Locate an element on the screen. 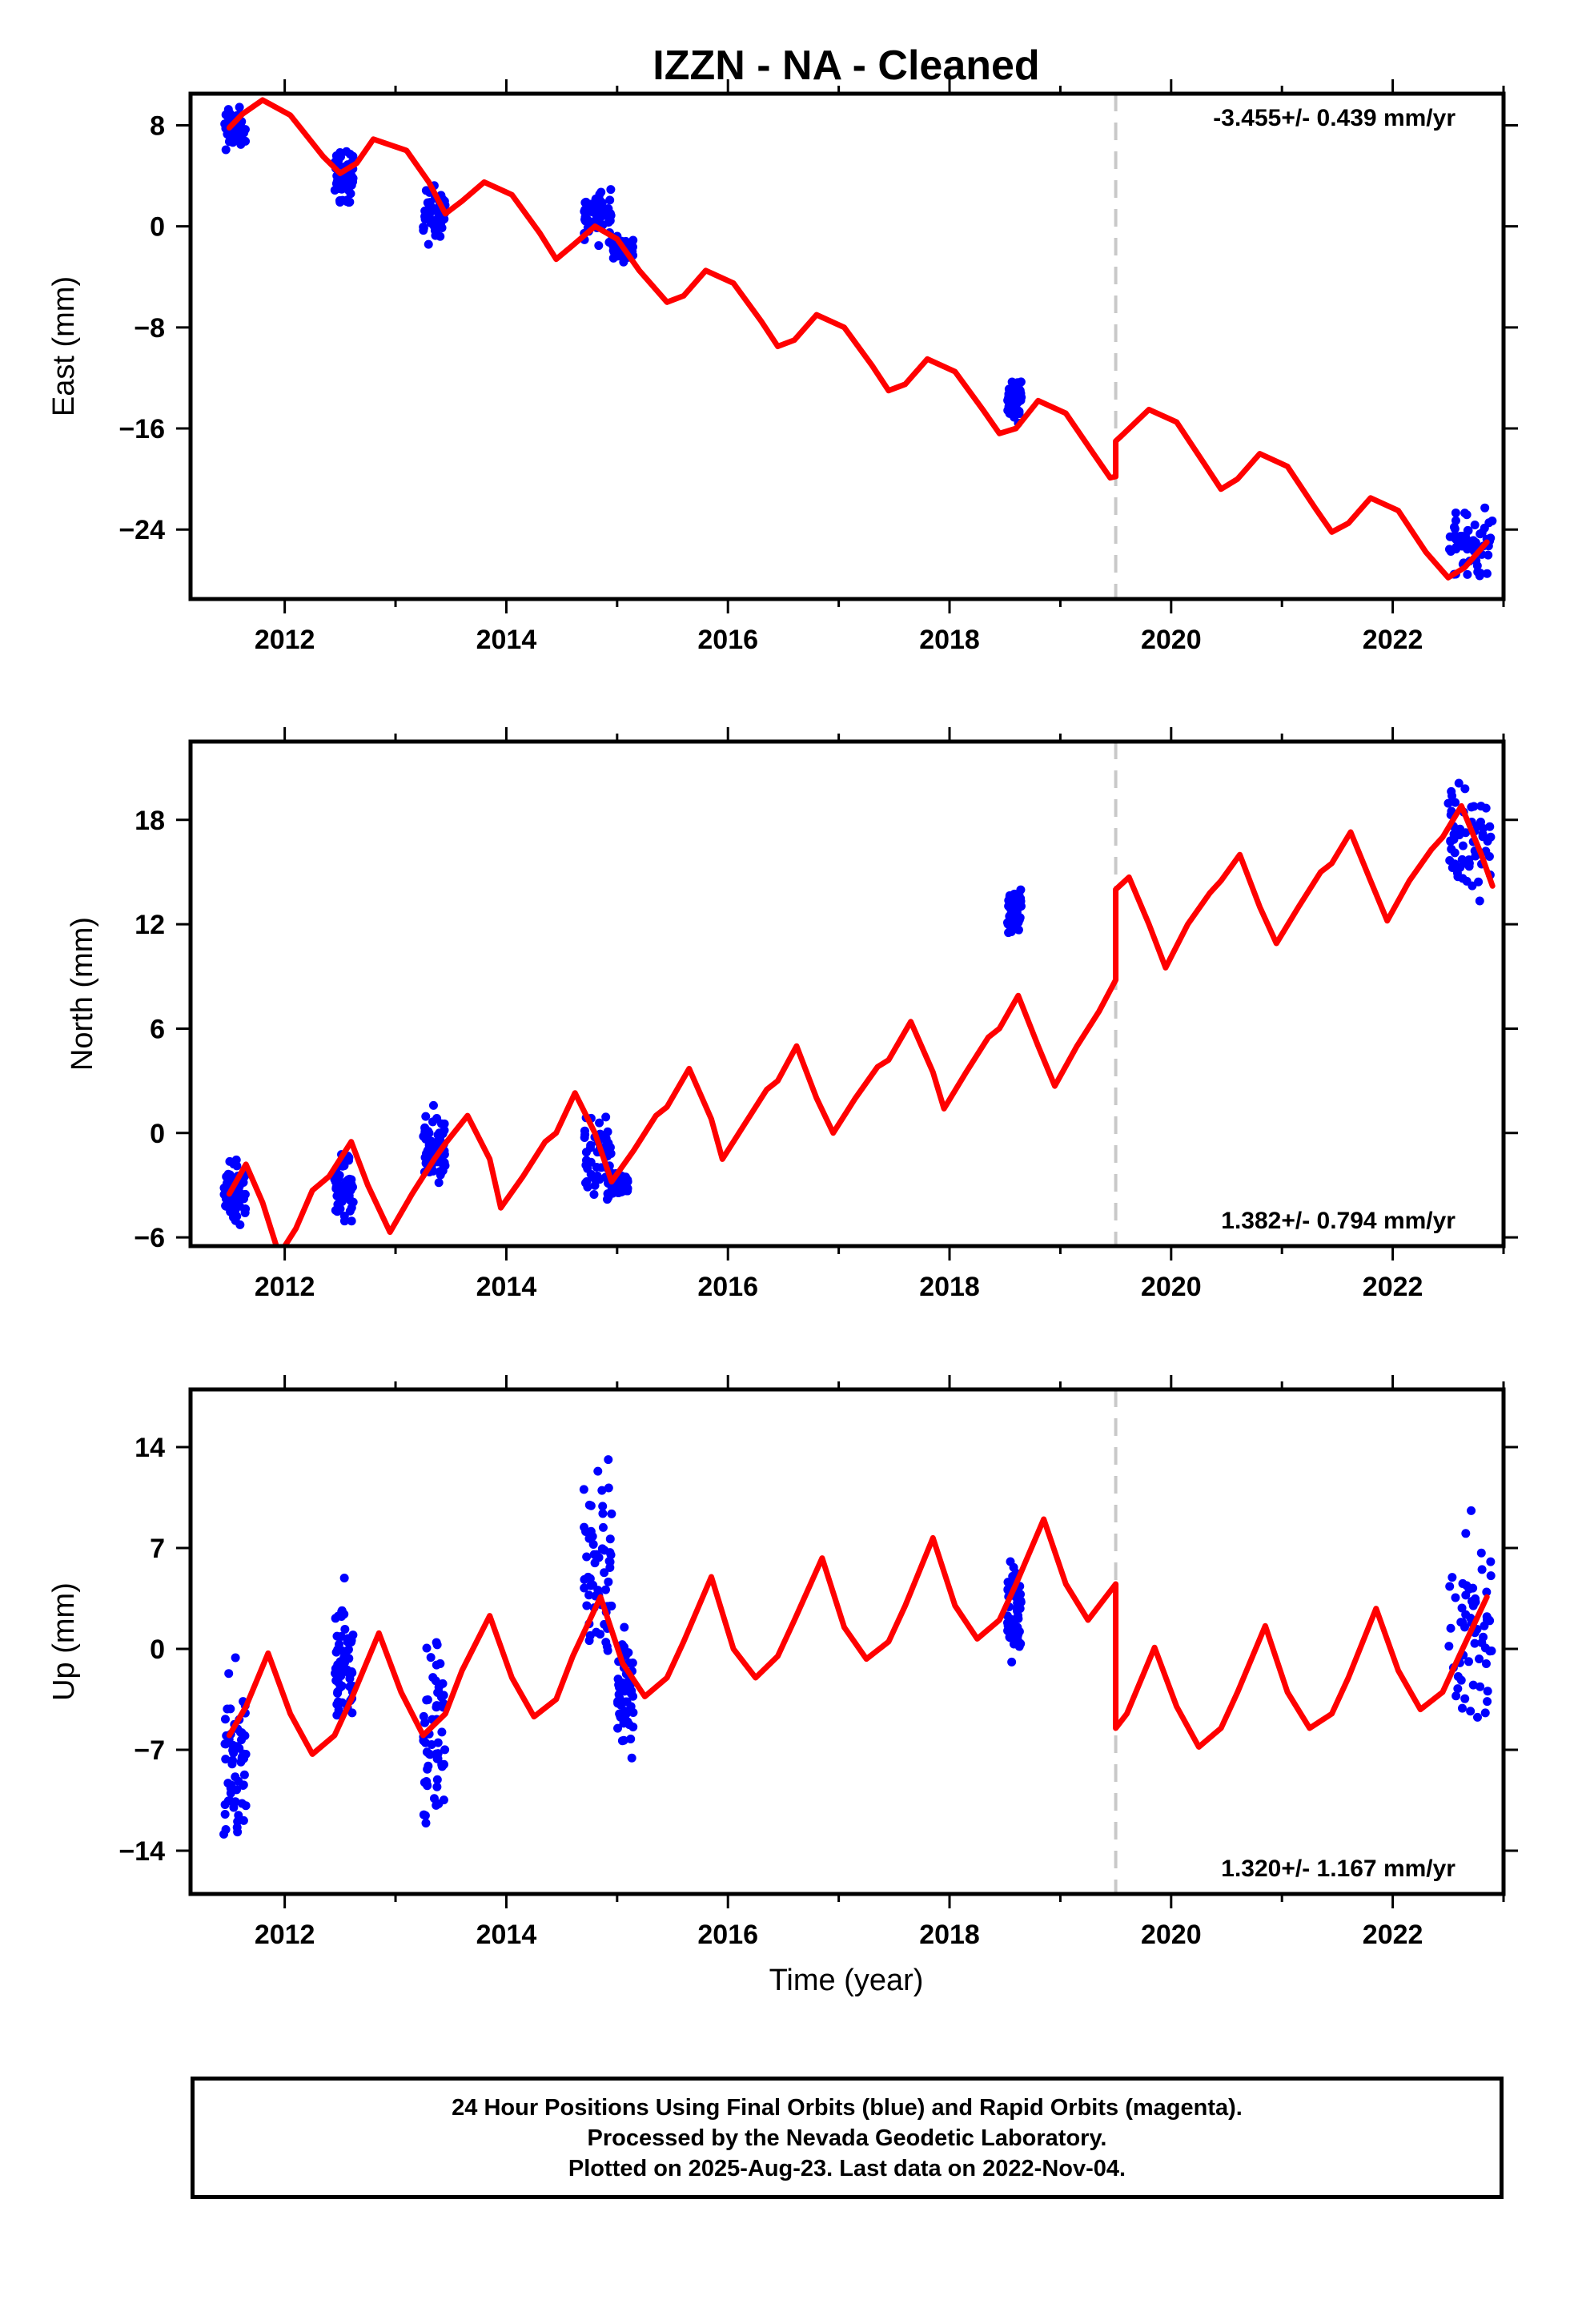 The height and width of the screenshot is (2324, 1582). north-y-tick-label: −6 is located at coordinates (149, 1238).